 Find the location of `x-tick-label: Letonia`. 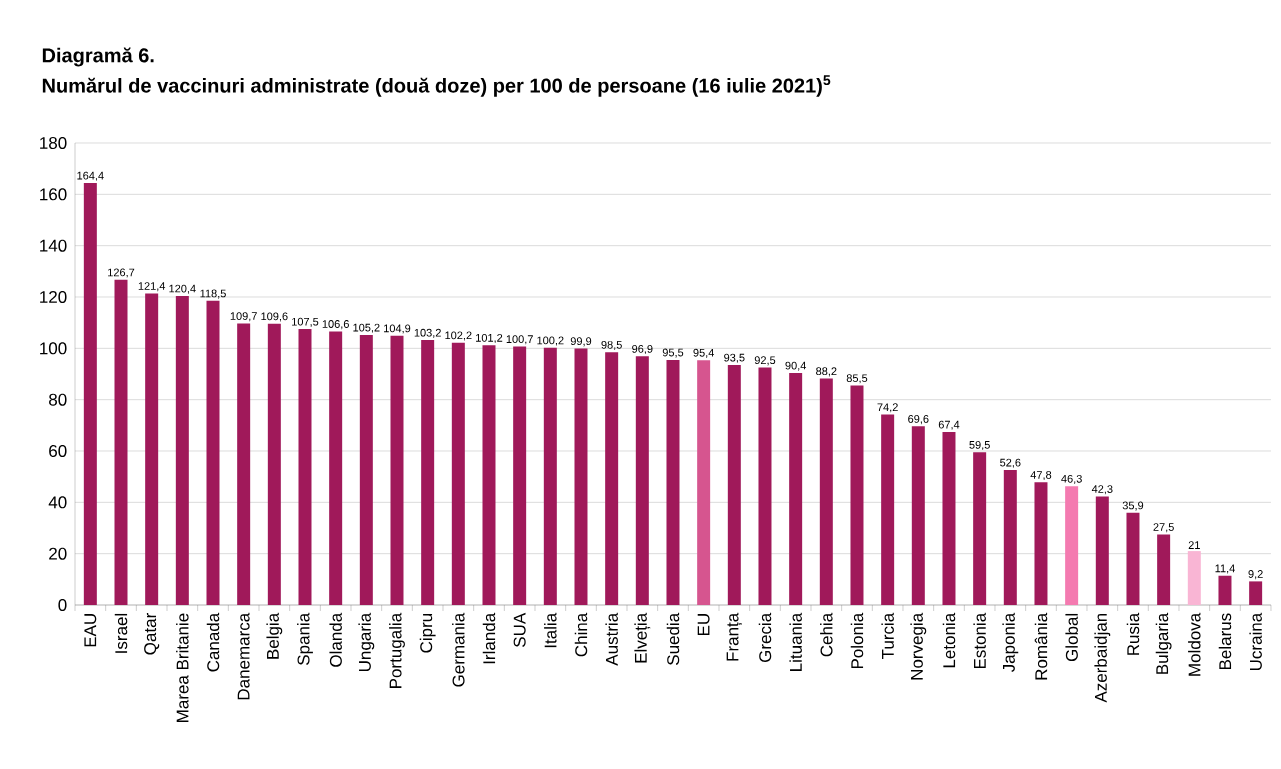

x-tick-label: Letonia is located at coordinates (949, 640).